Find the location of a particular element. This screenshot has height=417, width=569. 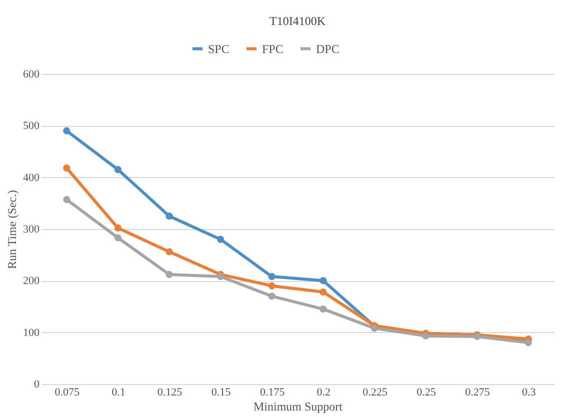

x-tick-label: 0.15 is located at coordinates (221, 392).